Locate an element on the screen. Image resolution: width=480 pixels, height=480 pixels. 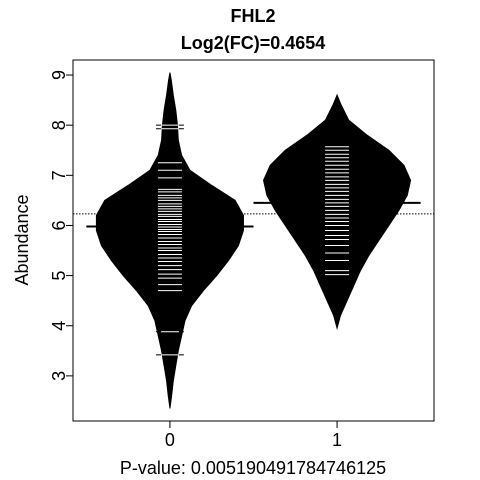
x-axis-label: P-value: 0.00519049178474612​5 is located at coordinates (253, 468).